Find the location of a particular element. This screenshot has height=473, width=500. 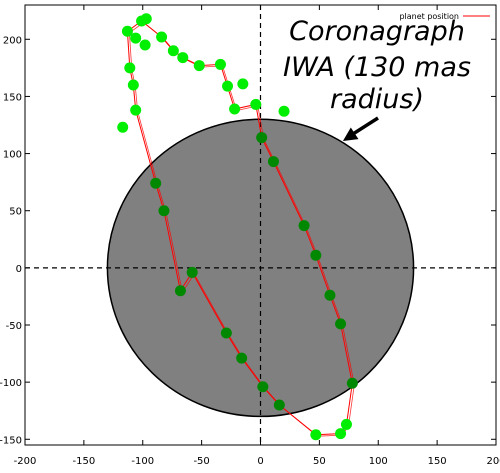

y-tick-label: 100 is located at coordinates (12, 155).